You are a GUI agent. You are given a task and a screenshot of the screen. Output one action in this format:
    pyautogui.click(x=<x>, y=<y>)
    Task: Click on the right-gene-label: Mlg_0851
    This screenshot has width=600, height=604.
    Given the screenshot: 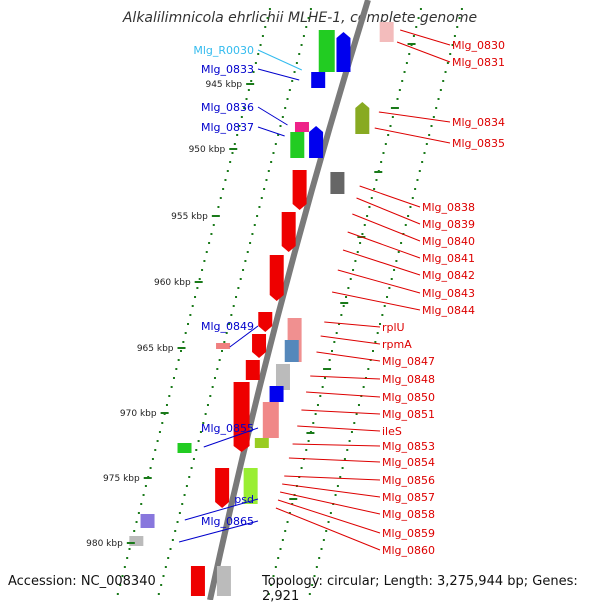 What is the action you would take?
    pyautogui.click(x=408, y=414)
    